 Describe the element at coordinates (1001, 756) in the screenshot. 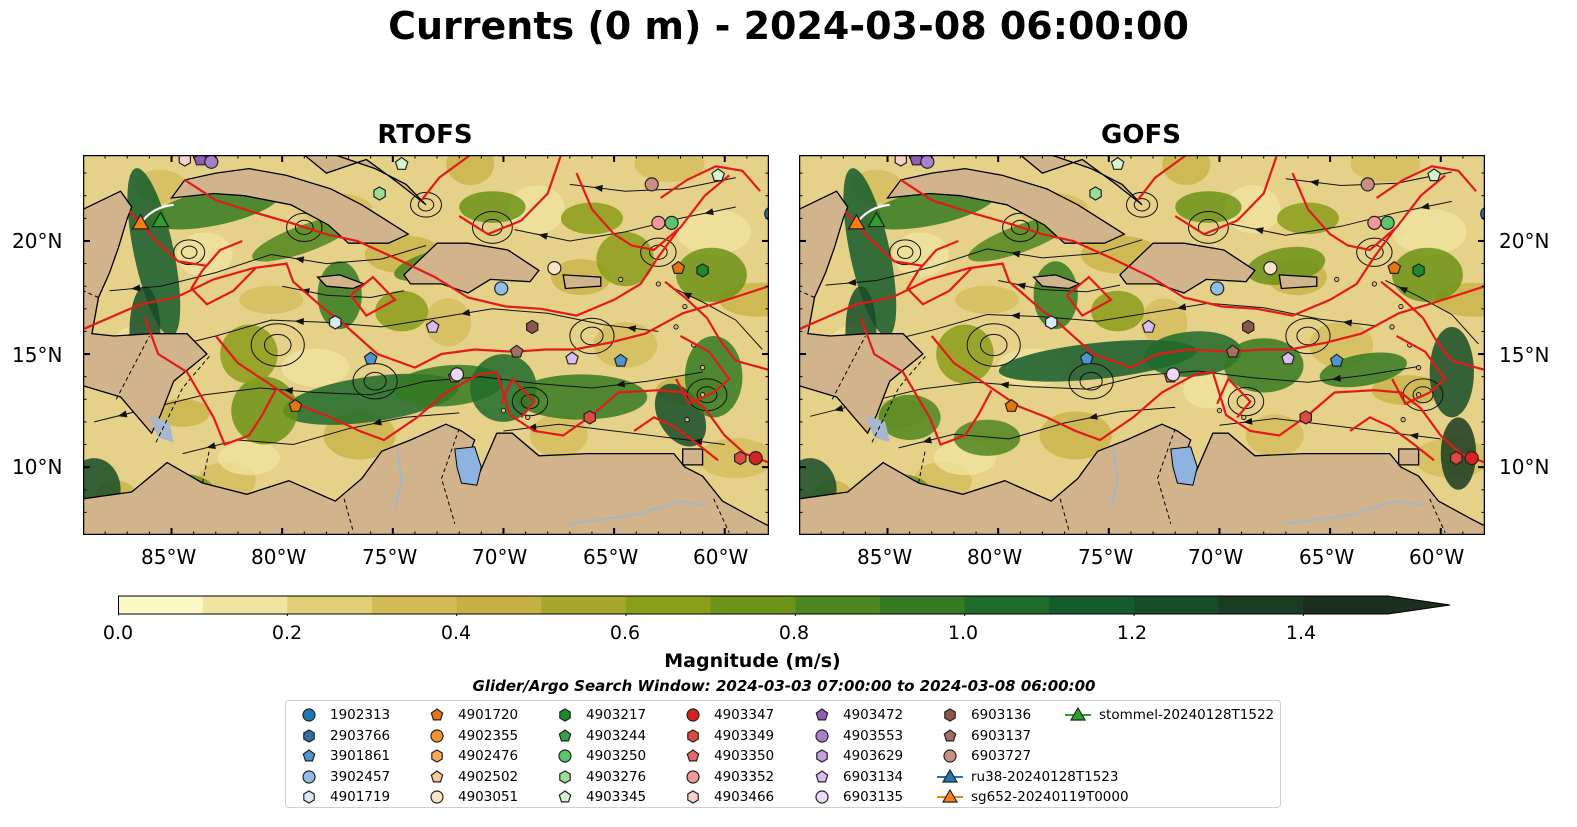

I see `legend-label: 6903727` at that location.